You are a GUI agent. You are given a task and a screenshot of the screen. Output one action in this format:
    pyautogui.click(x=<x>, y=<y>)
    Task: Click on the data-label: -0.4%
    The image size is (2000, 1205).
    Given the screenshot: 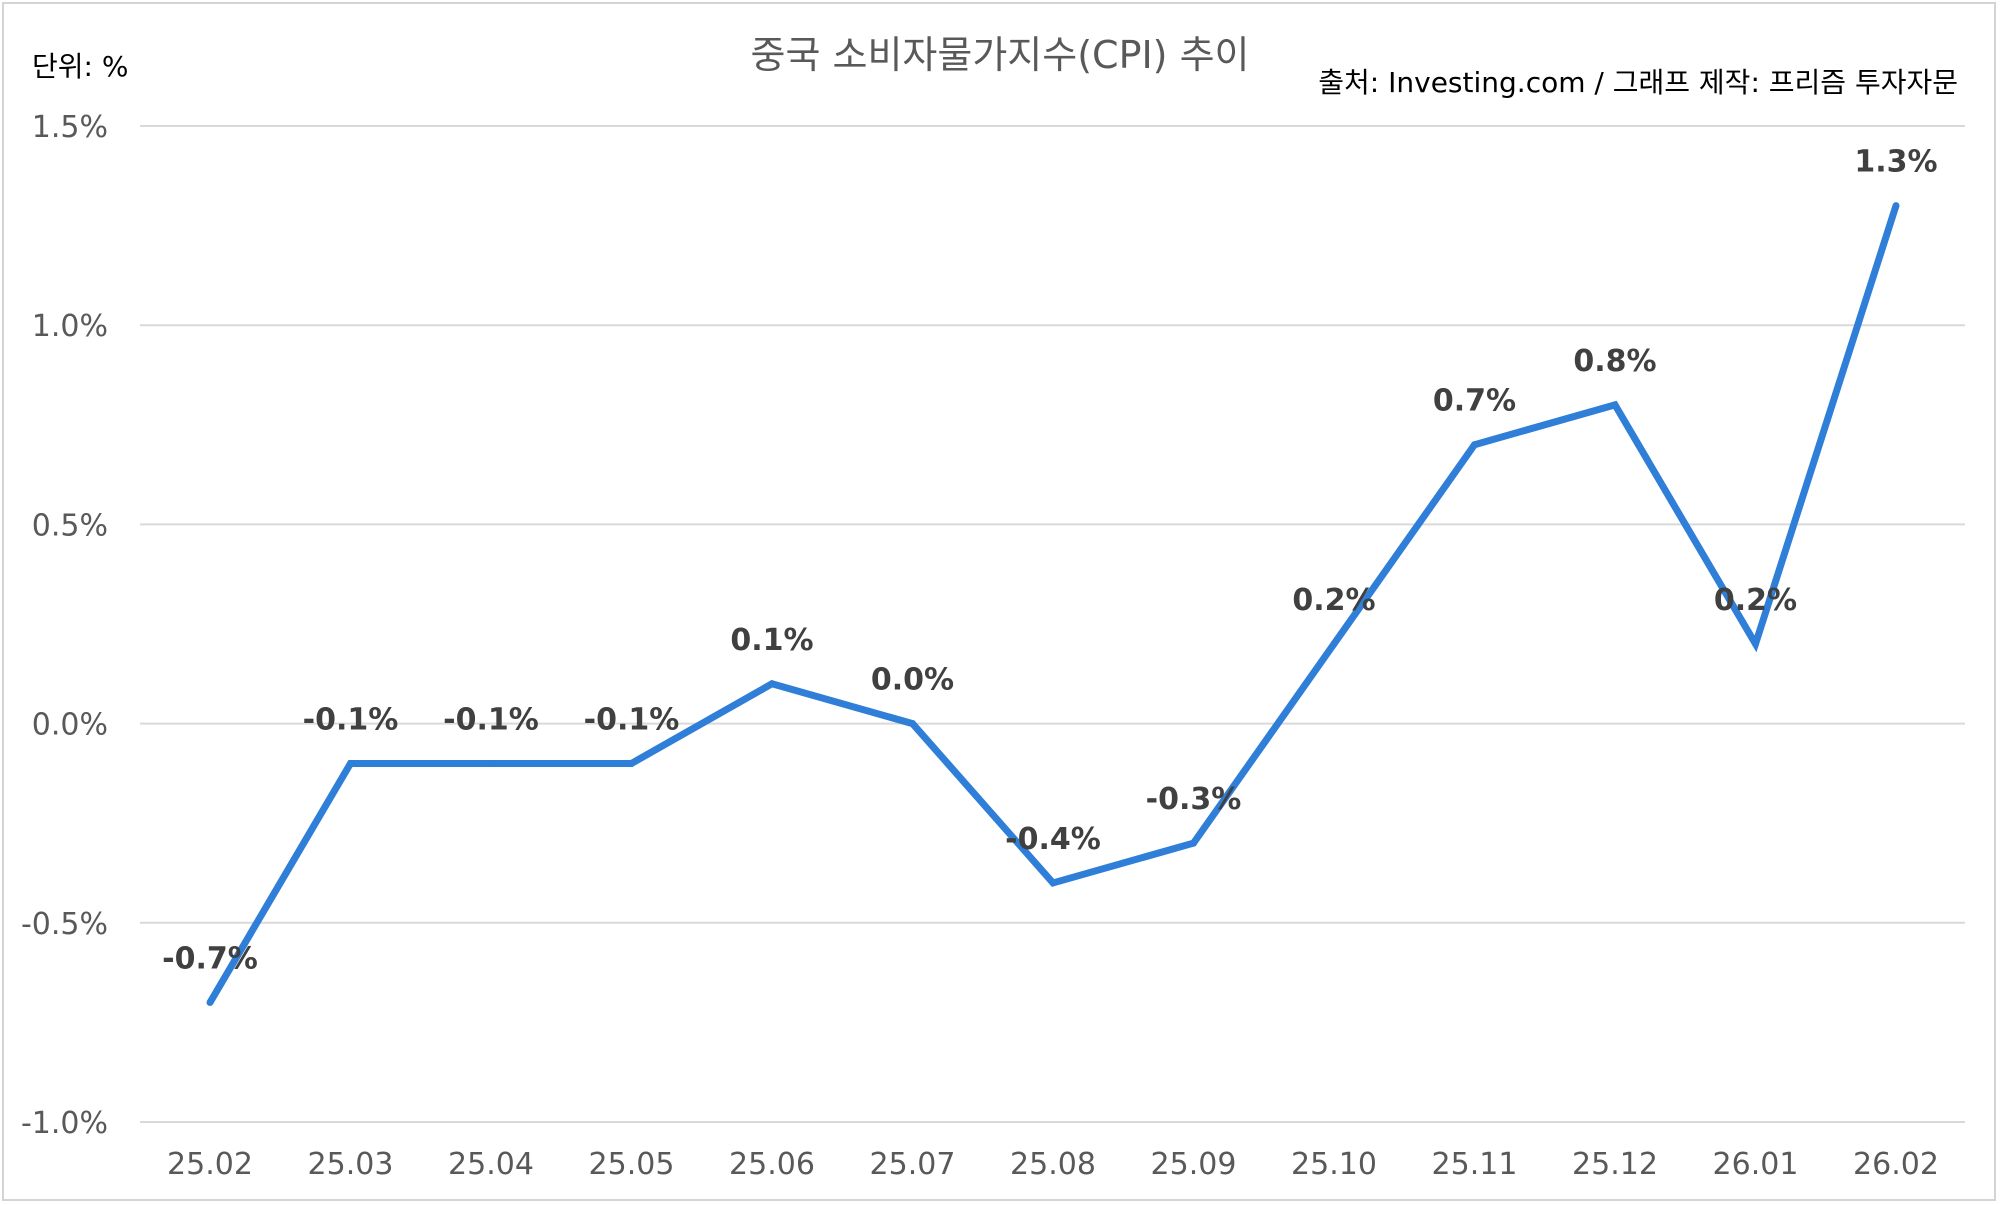 What is the action you would take?
    pyautogui.click(x=1053, y=839)
    